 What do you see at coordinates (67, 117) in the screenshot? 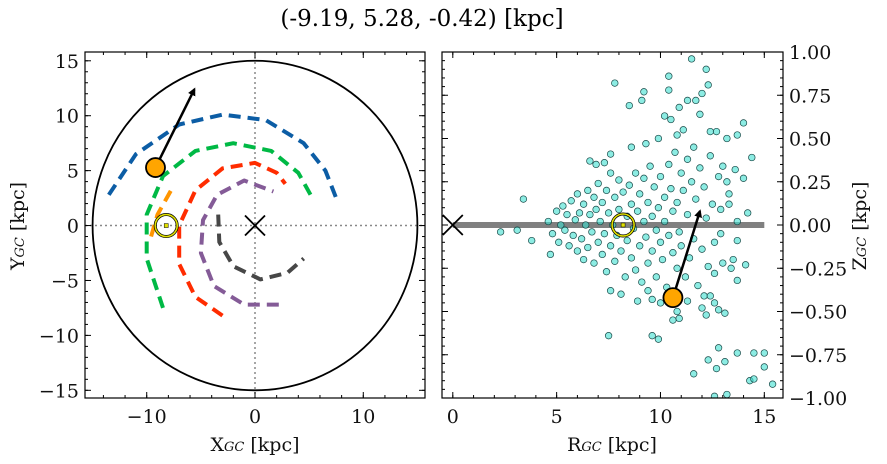
I see `y-tick-label: 10` at bounding box center [67, 117].